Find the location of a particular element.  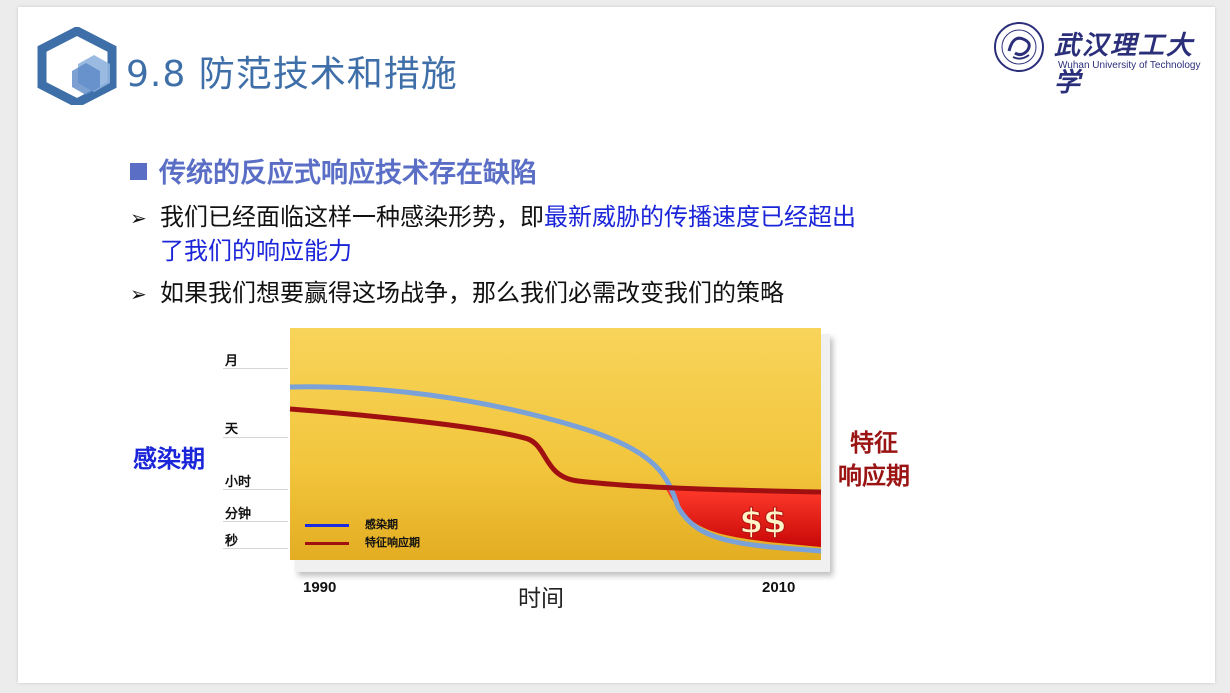

y-axis-label-infection: 感染期 is located at coordinates (169, 459).